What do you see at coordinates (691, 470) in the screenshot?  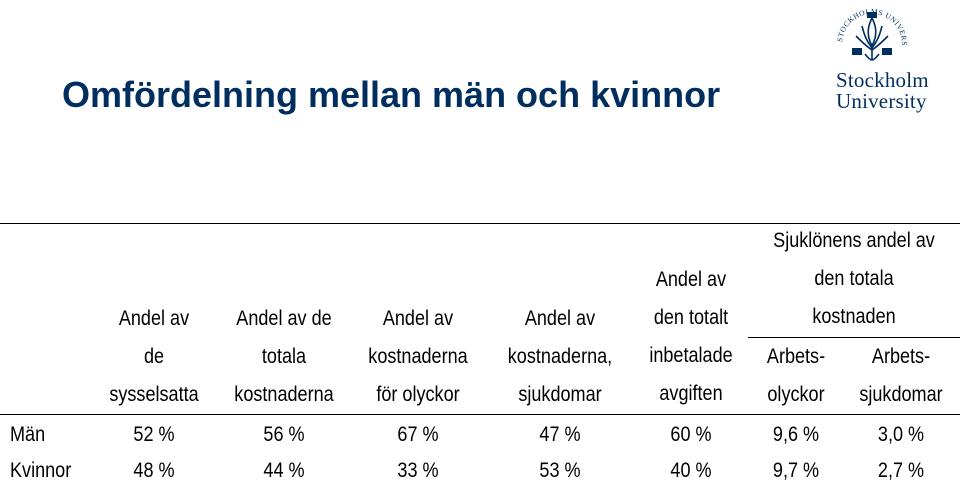 I see `table-cell: 40 %` at bounding box center [691, 470].